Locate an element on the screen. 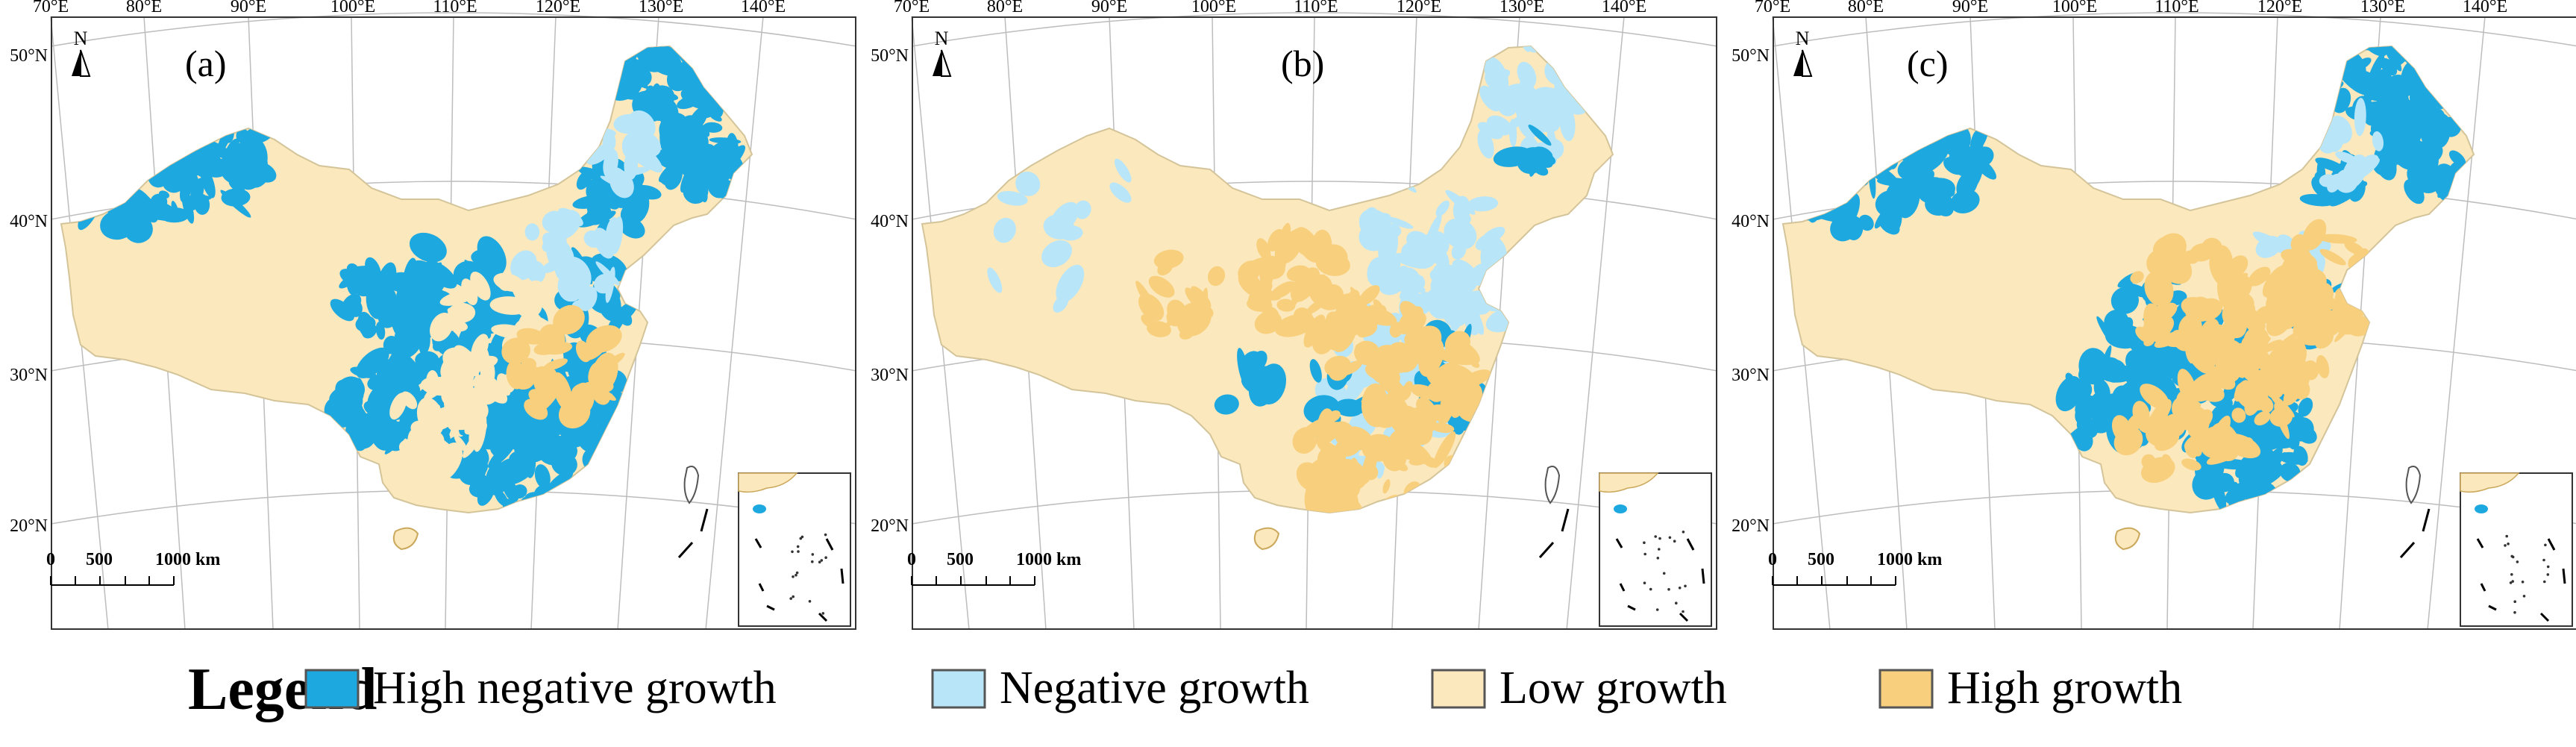 The image size is (2576, 747). legend-item-label: High negative growth is located at coordinates (575, 688).